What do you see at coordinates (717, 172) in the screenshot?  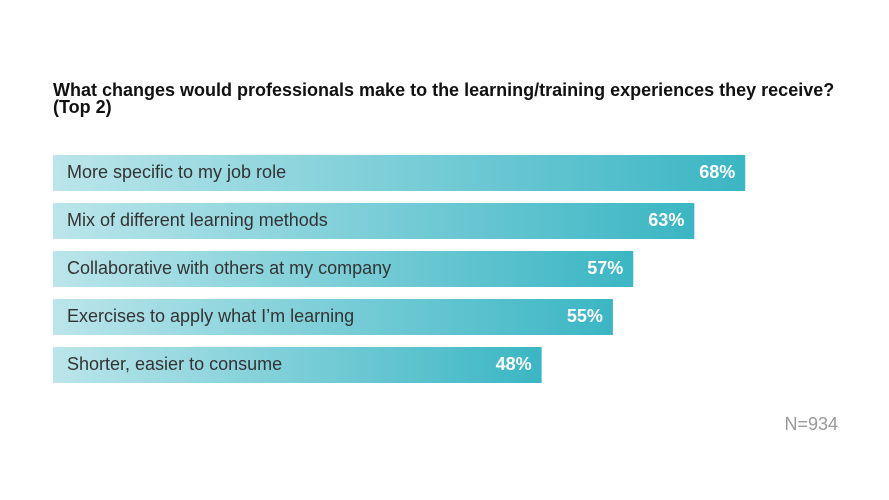 I see `value-label: 68%` at bounding box center [717, 172].